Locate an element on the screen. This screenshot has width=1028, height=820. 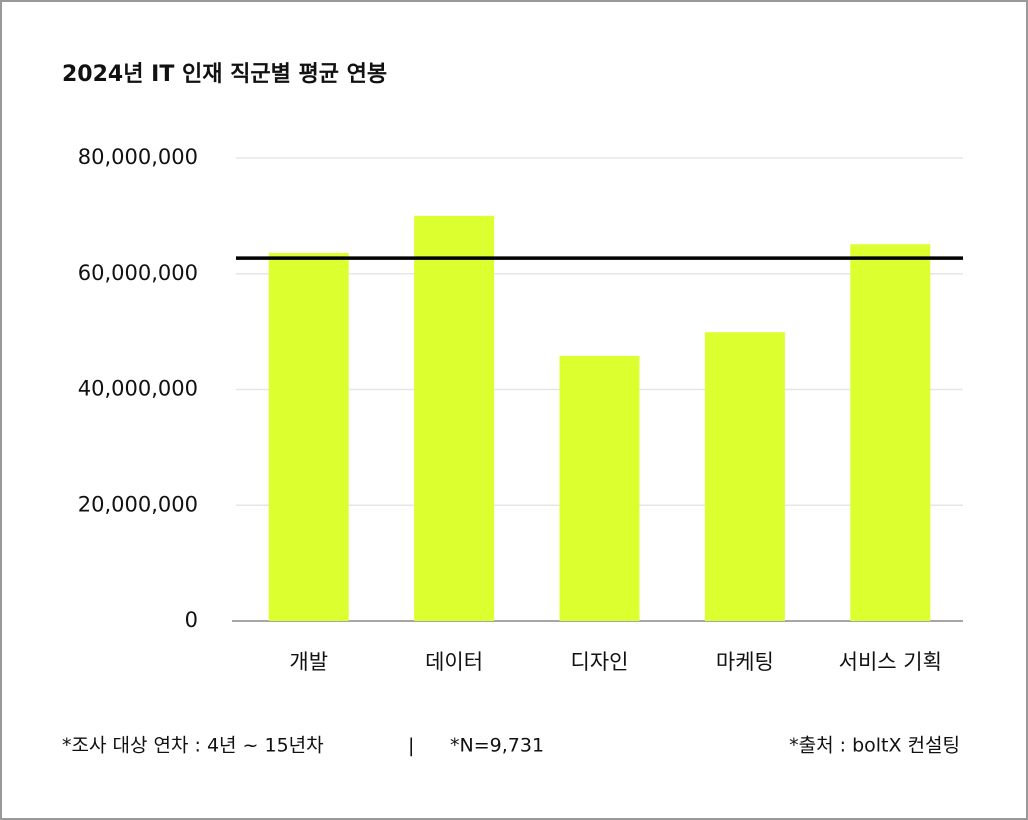
footnote: *출처 : boltX 컨설팅 is located at coordinates (874, 746).